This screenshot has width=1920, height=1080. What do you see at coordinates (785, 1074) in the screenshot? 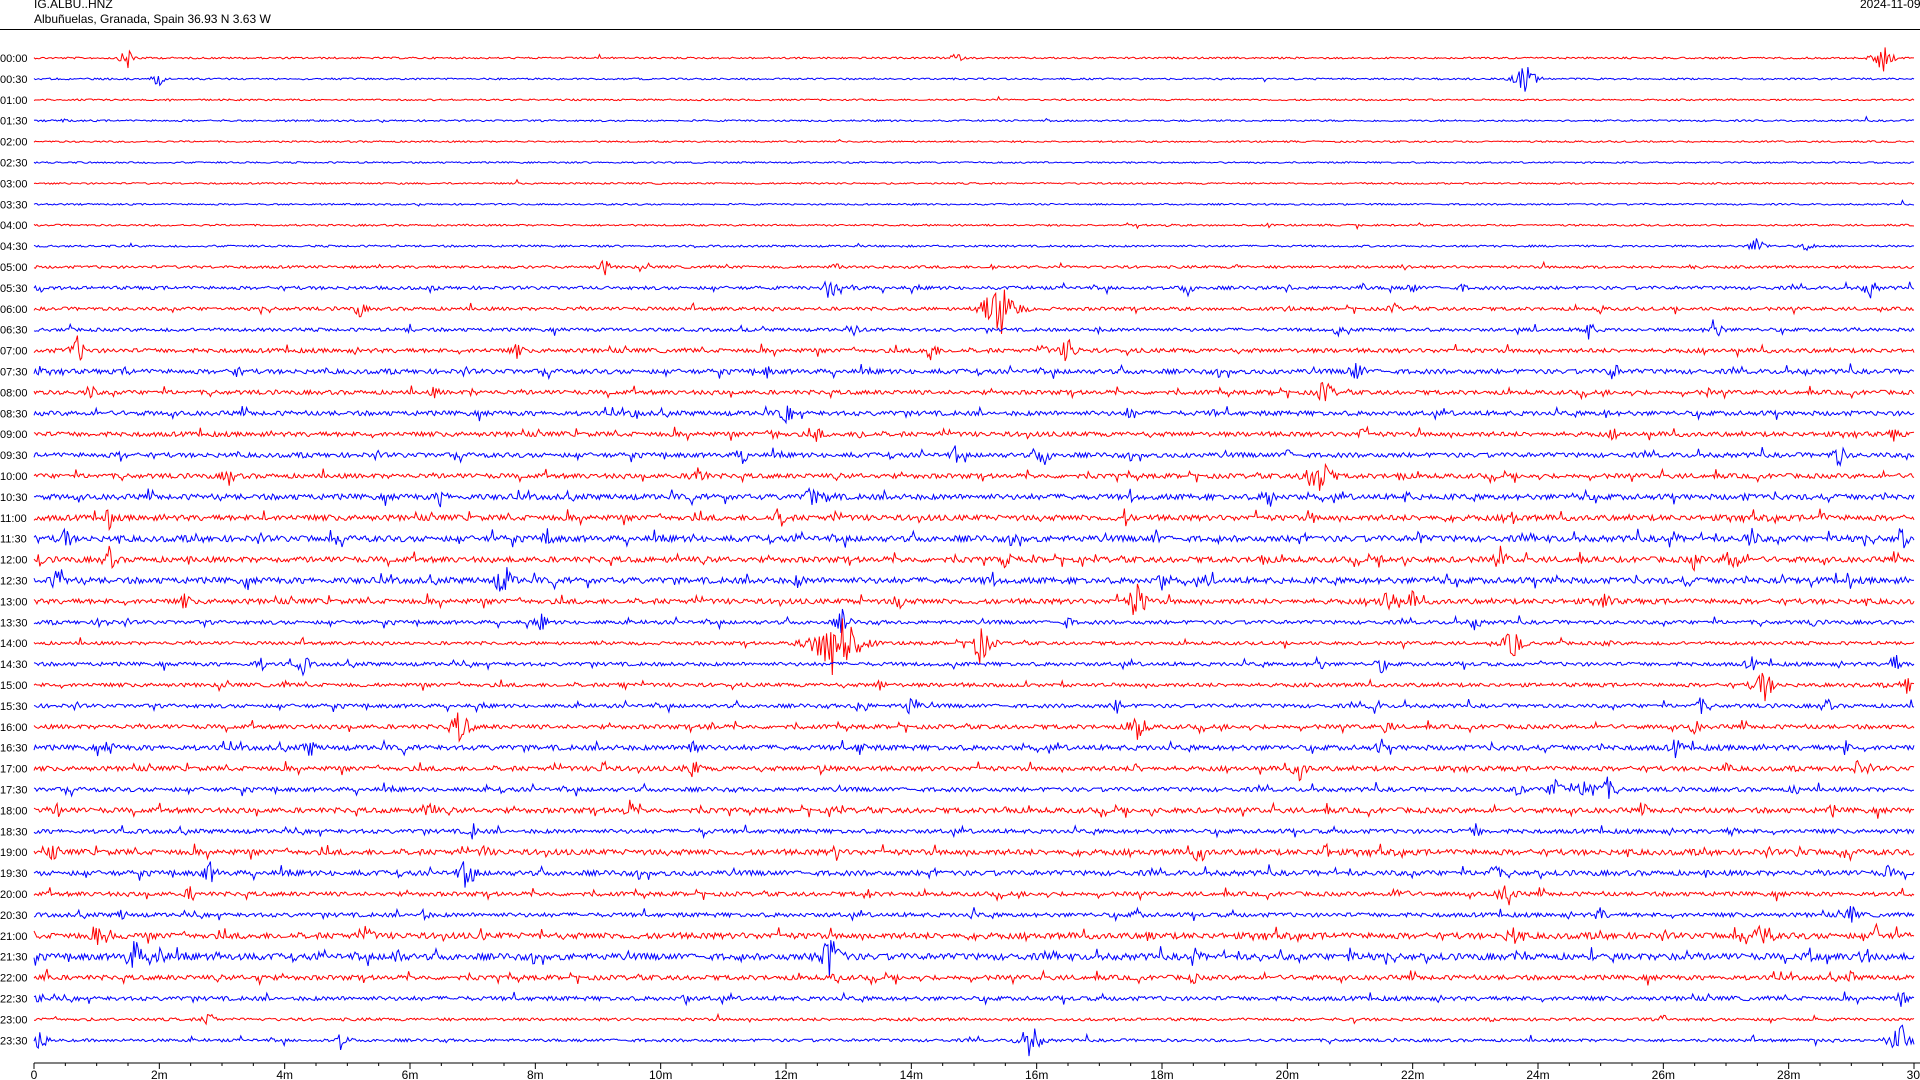
I see `x-tick-label: 12m` at bounding box center [785, 1074].